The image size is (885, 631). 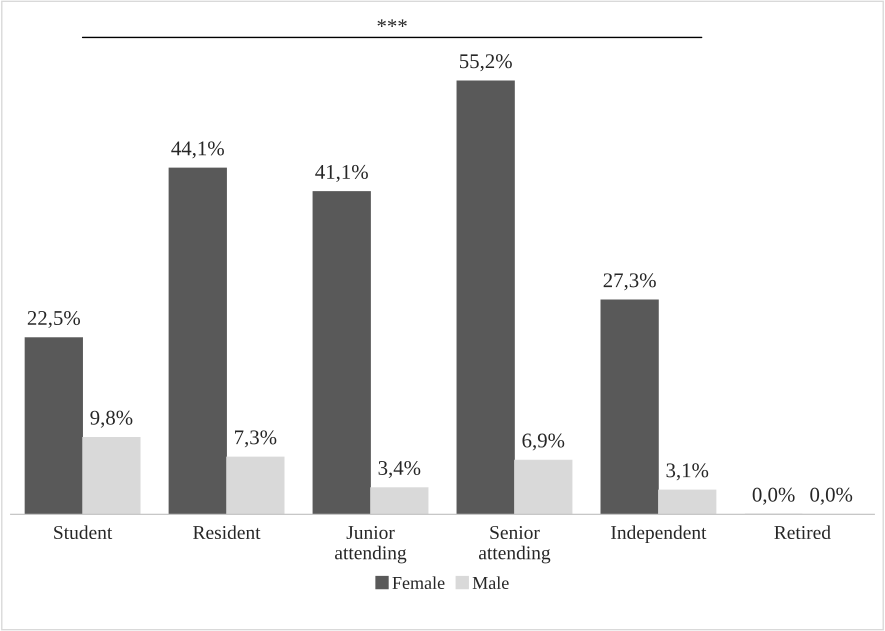 What do you see at coordinates (226, 532) in the screenshot?
I see `x-tick-label: Resident` at bounding box center [226, 532].